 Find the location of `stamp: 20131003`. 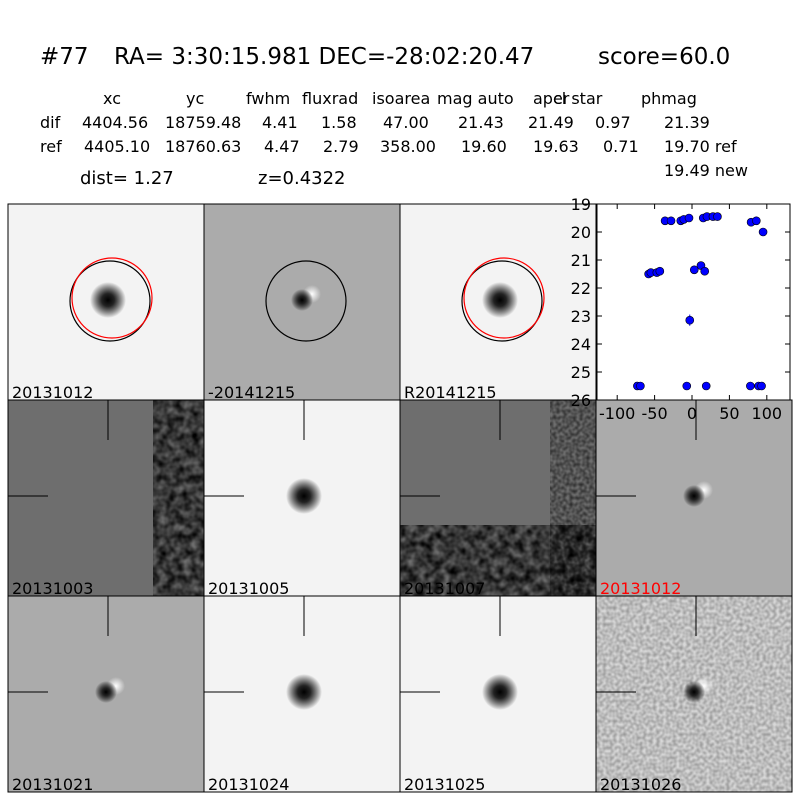

stamp: 20131003 is located at coordinates (106, 498).